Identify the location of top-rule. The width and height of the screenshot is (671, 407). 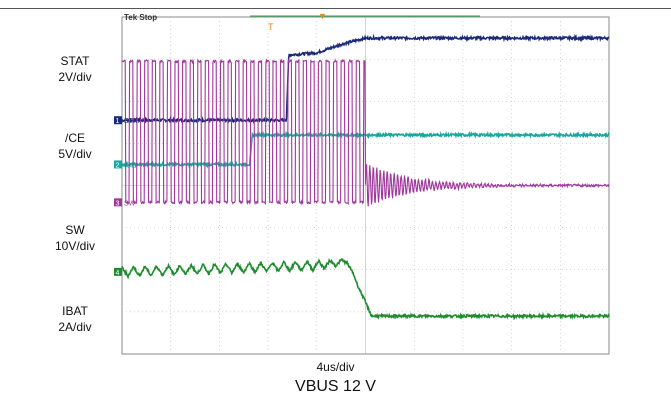
(335, 8).